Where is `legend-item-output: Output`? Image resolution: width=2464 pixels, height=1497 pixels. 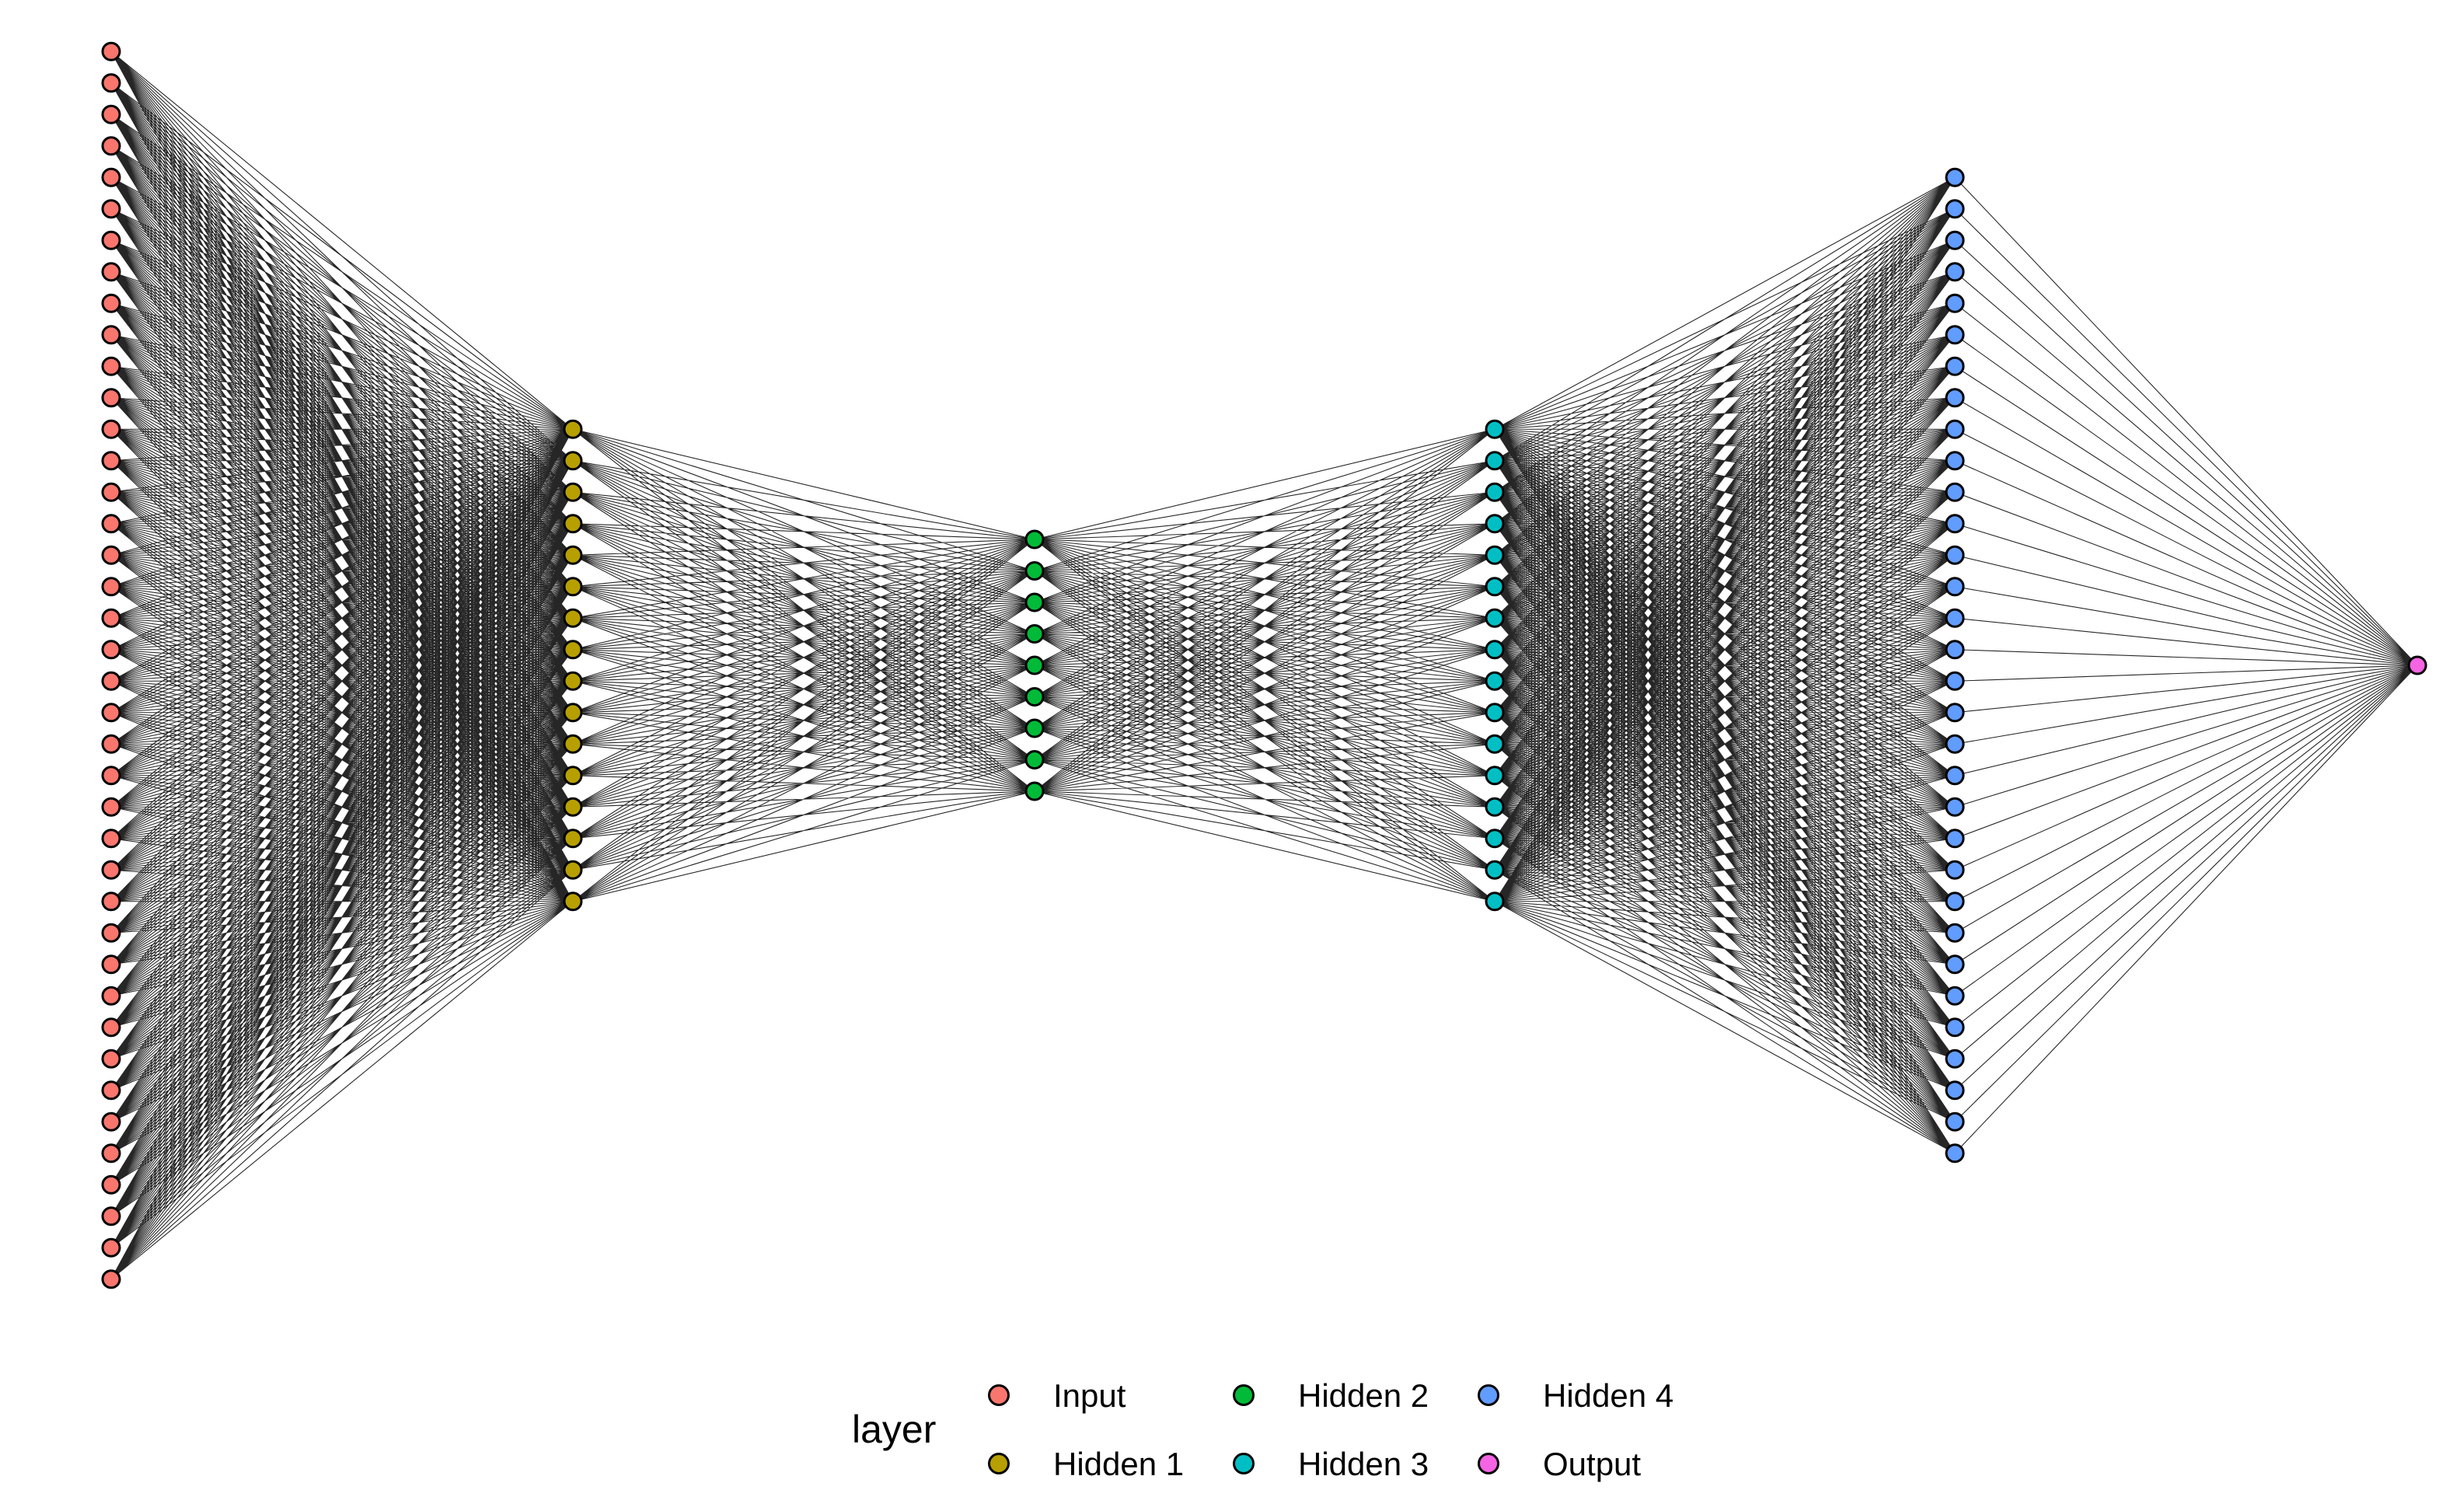
legend-item-output: Output is located at coordinates (1559, 1464).